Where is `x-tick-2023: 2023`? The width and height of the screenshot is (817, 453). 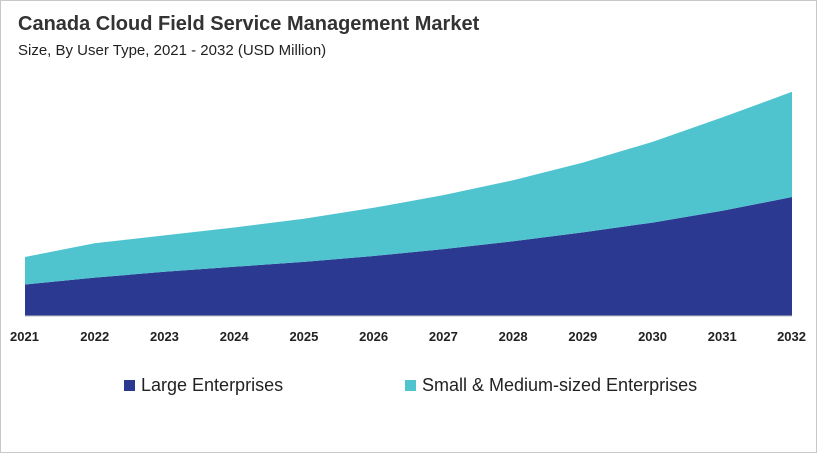 x-tick-2023: 2023 is located at coordinates (164, 336).